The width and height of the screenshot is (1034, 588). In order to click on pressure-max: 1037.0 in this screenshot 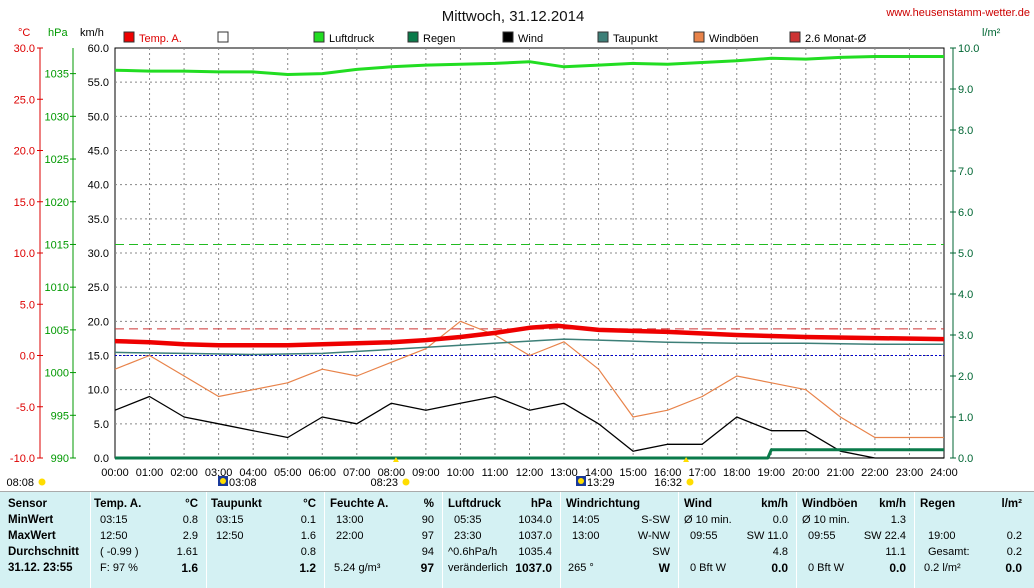, I will do `click(535, 536)`.